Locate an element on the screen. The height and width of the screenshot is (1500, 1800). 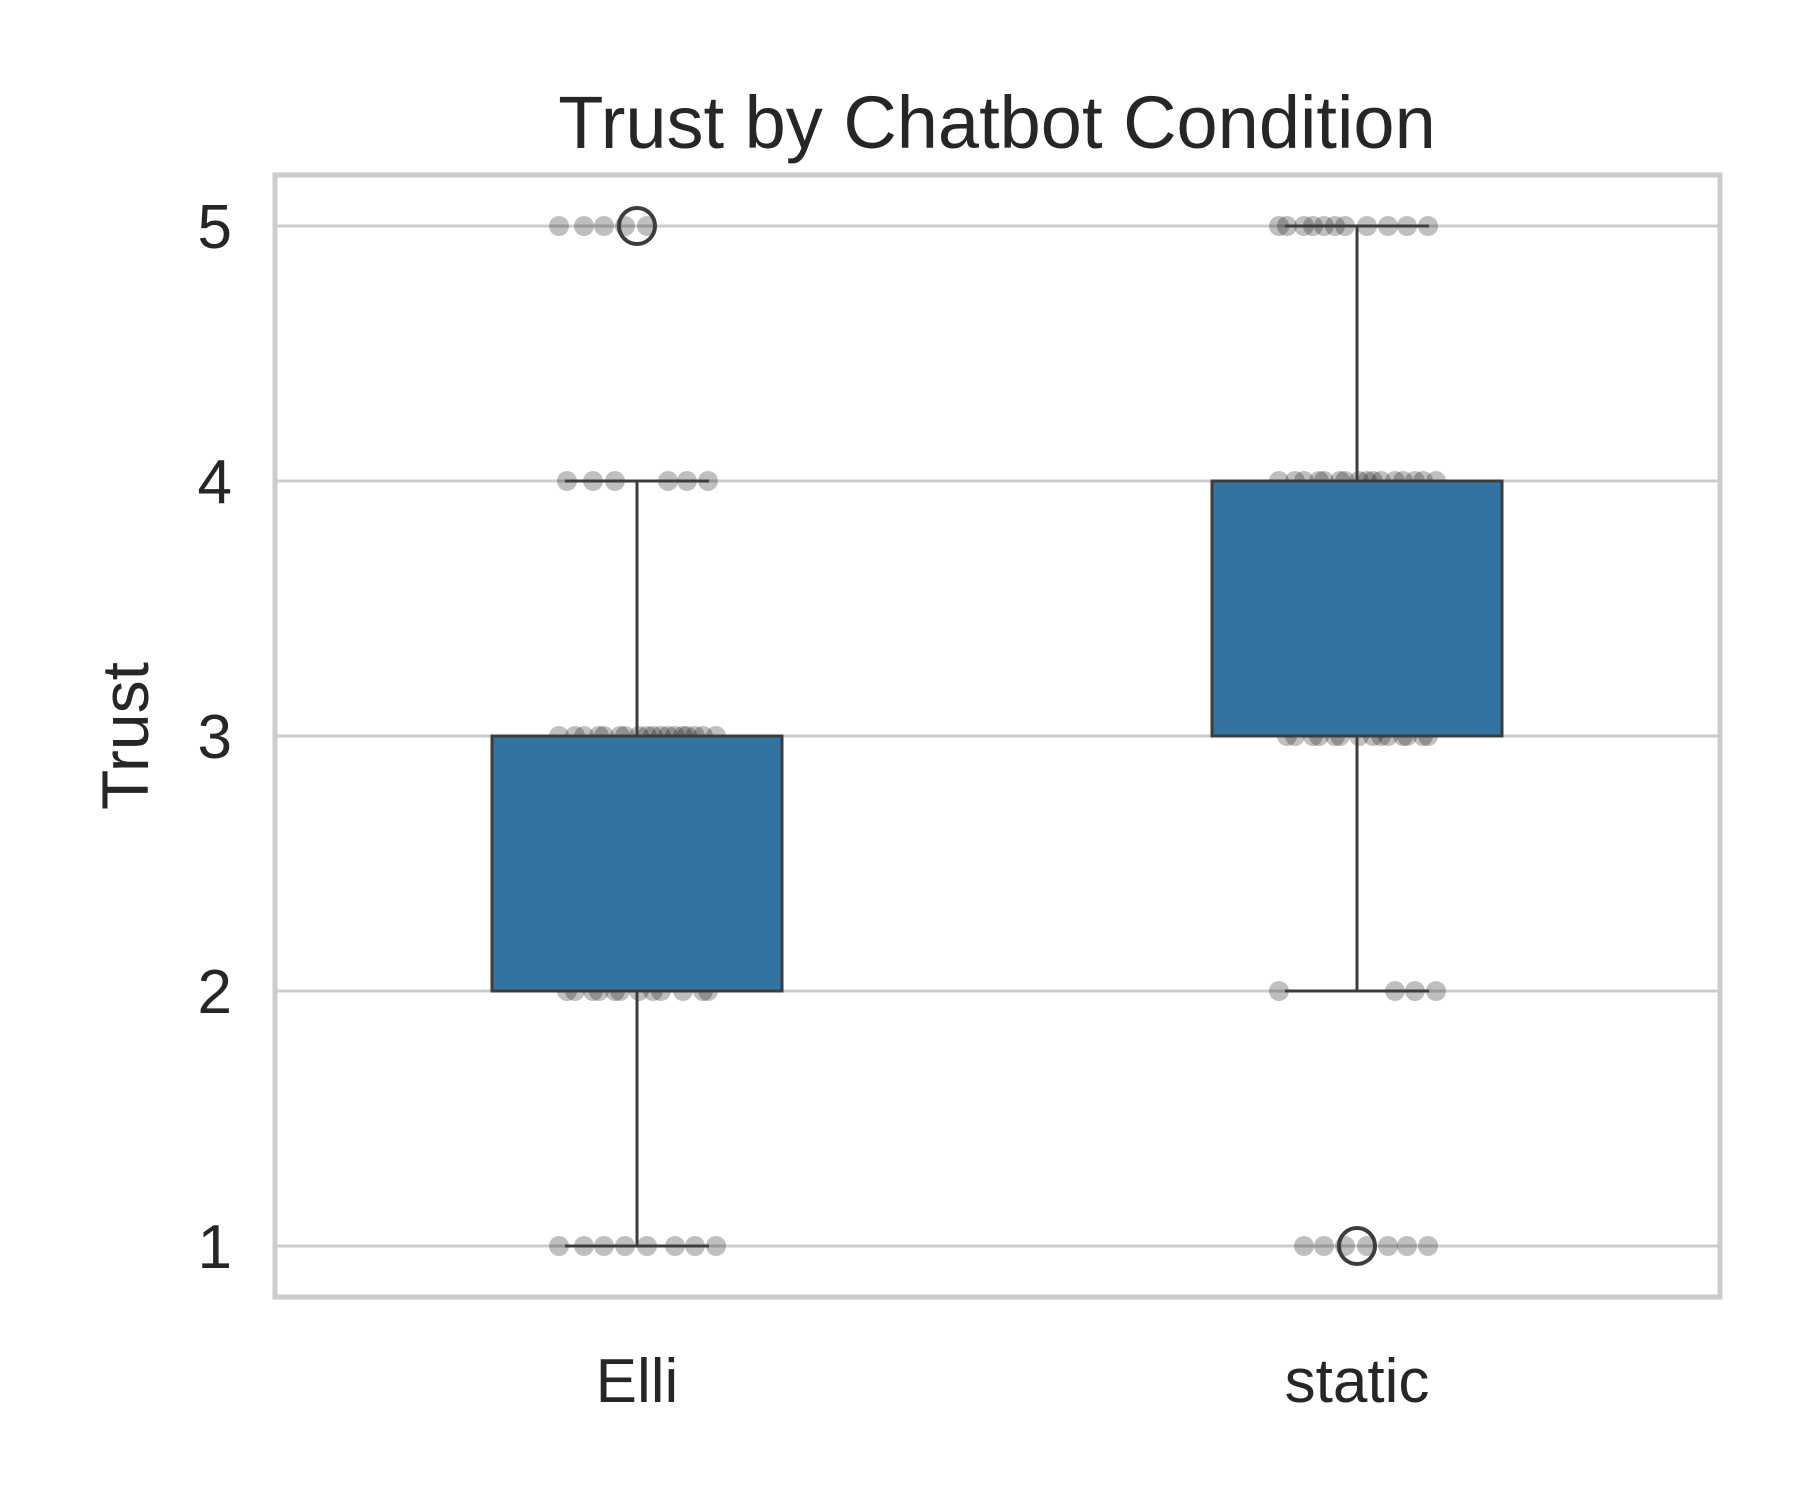
y-tick-labels: 1 2 3 4 5 is located at coordinates (215, 737).